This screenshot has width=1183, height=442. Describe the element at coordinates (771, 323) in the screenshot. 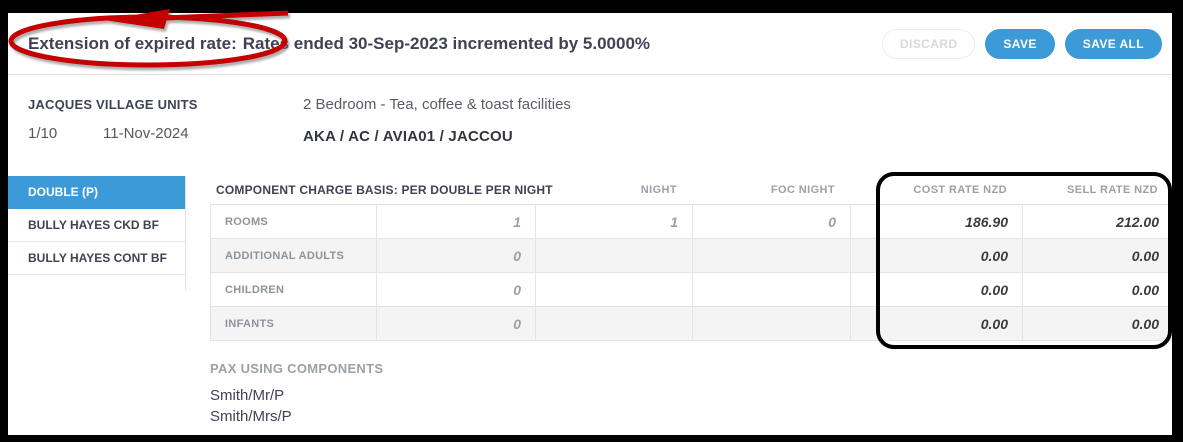

I see `infants-foc-night-cell` at that location.